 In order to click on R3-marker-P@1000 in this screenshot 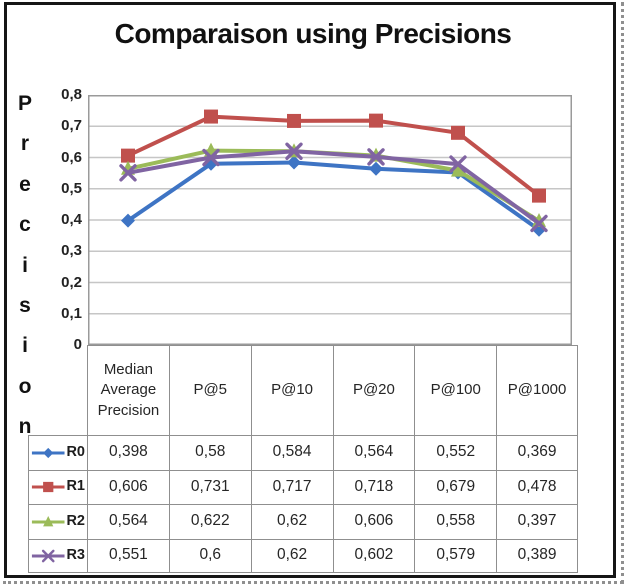, I will do `click(539, 223)`.